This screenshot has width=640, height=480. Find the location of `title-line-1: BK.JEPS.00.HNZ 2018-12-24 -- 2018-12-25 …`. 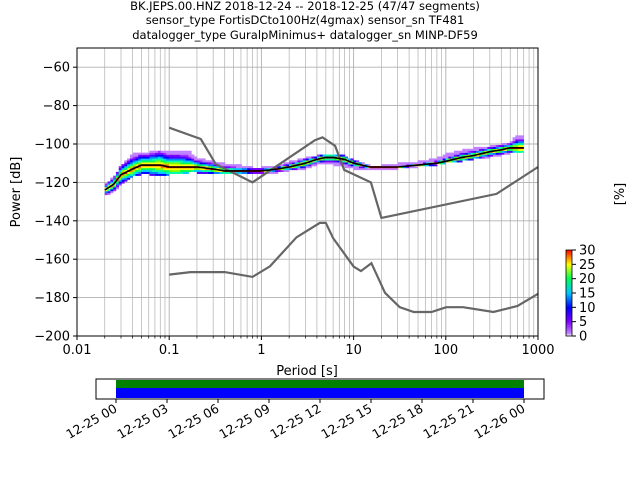

title-line-1: BK.JEPS.00.HNZ 2018-12-24 -- 2018-12-25 … is located at coordinates (305, 6).